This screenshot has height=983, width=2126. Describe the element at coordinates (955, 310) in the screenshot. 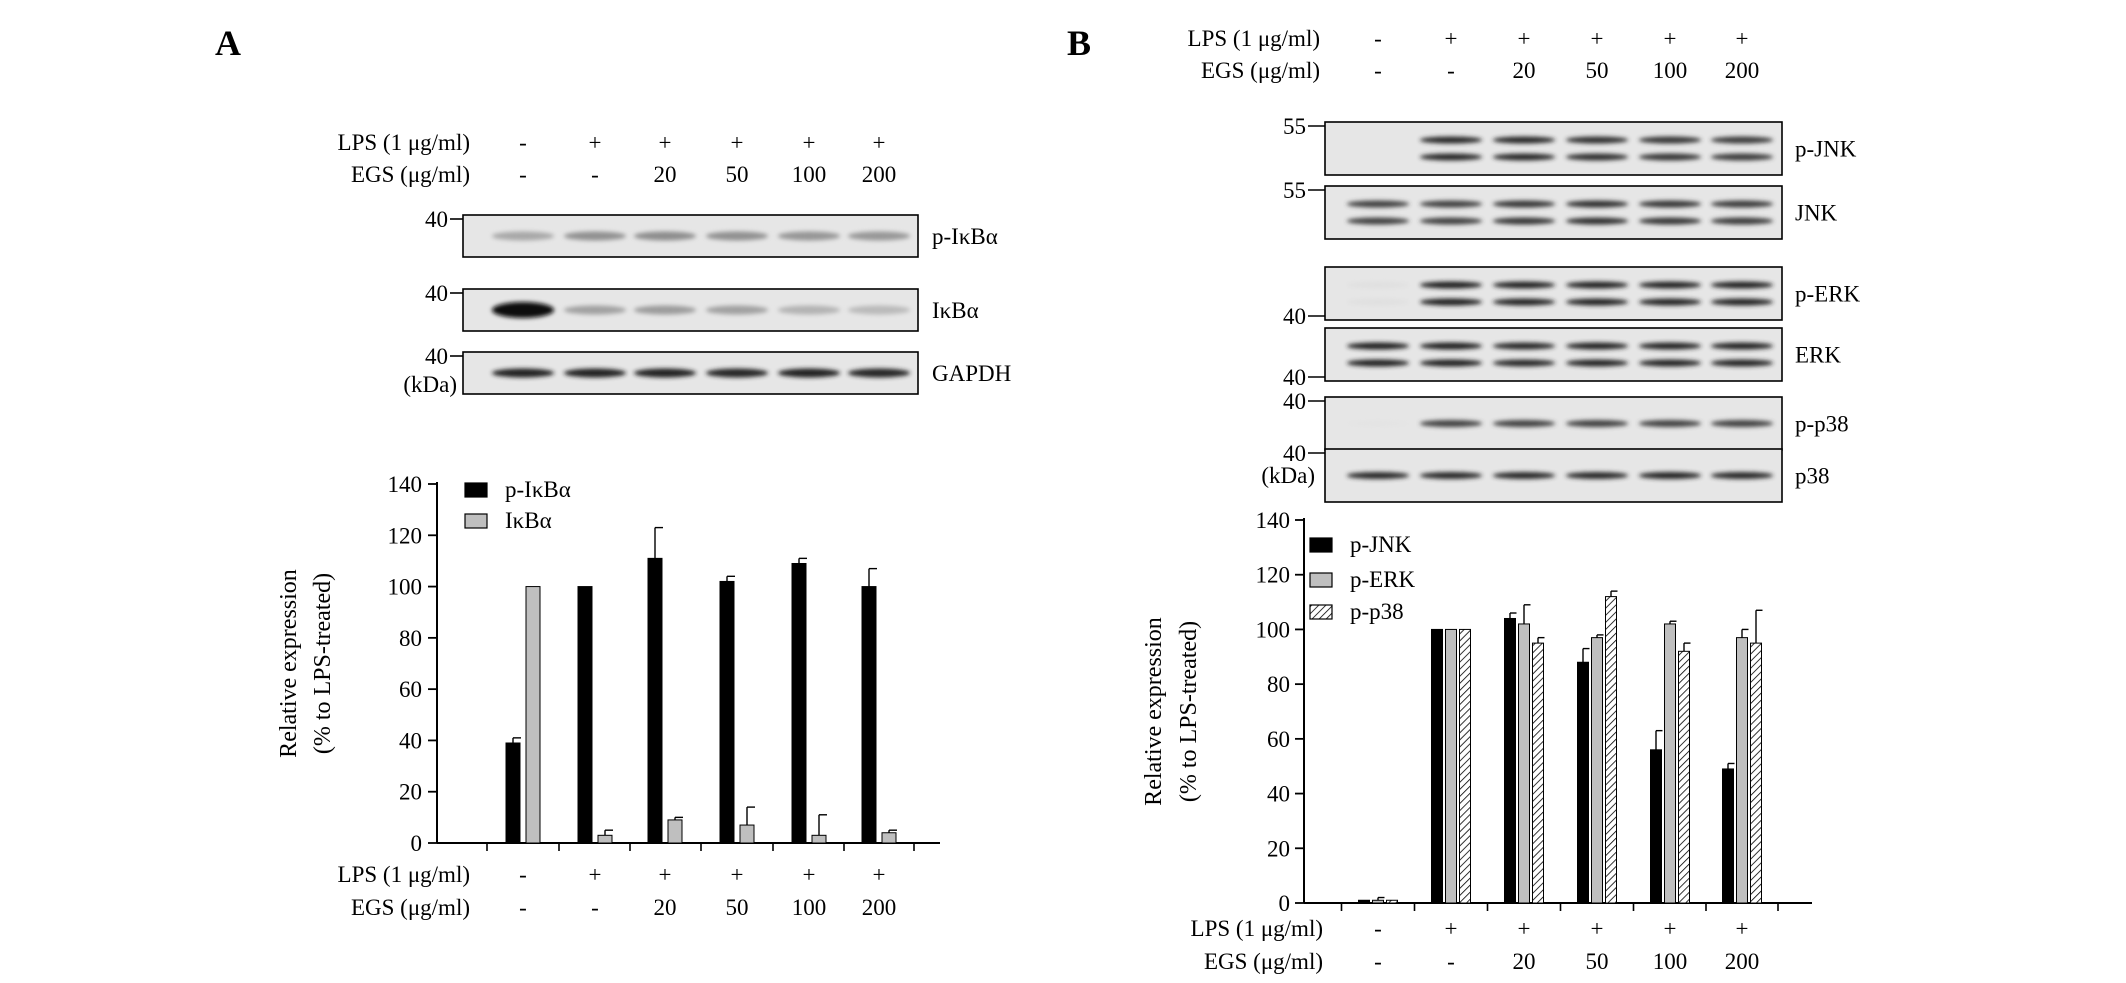

I see `blot-label: IκBα` at that location.